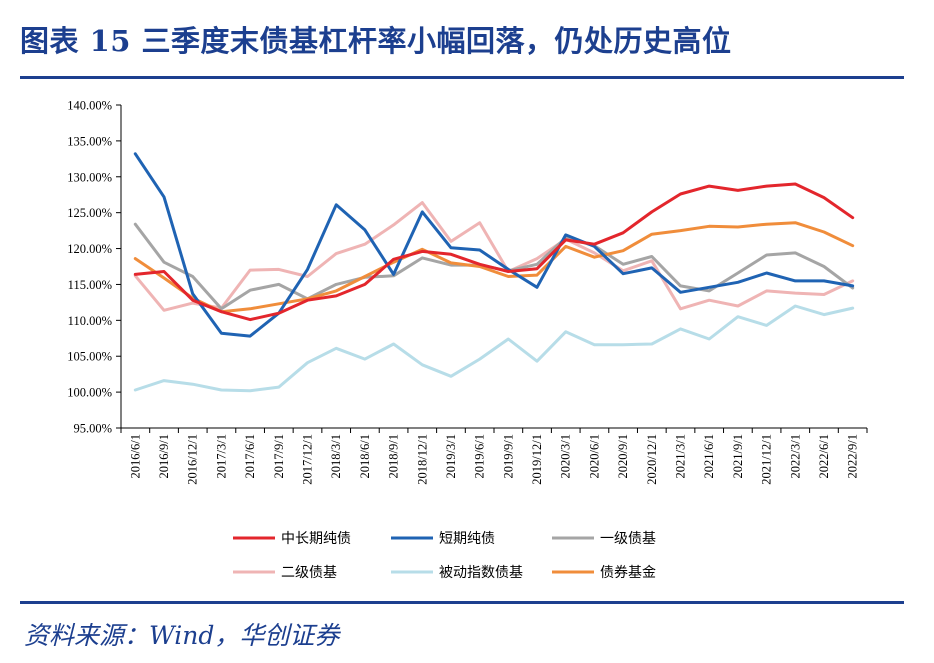 This screenshot has width=934, height=663. What do you see at coordinates (594, 456) in the screenshot?
I see `x-tick-label: 2020/6/1` at bounding box center [594, 456].